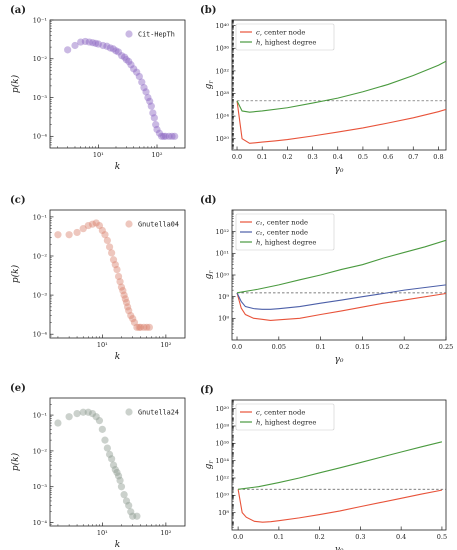 The height and width of the screenshot is (550, 457). I want to click on x-tick-label: 0.7, so click(413, 157).